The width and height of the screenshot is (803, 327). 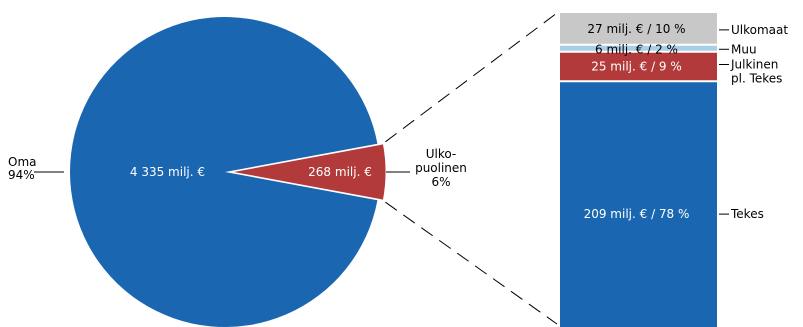 What do you see at coordinates (441, 154) in the screenshot?
I see `pie-label-ulkopuolinen: Ulko-` at bounding box center [441, 154].